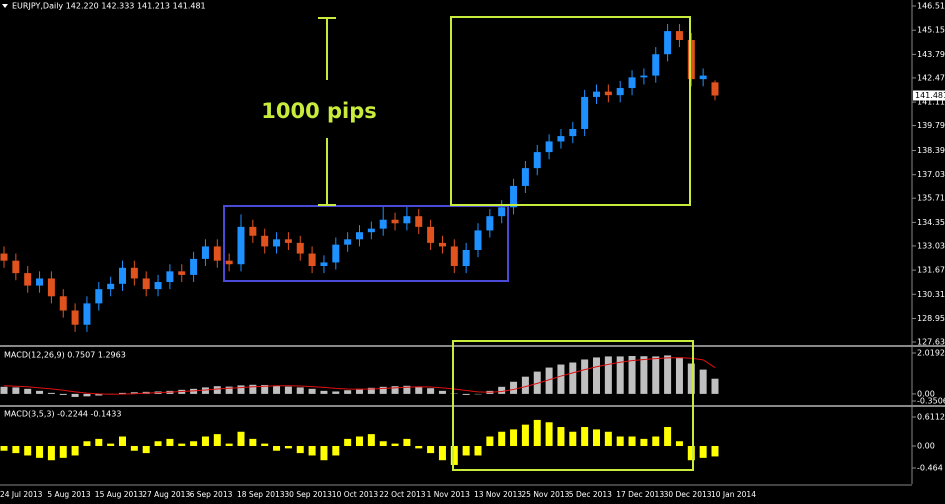 This screenshot has width=945, height=504. What do you see at coordinates (359, 376) in the screenshot?
I see `signal-line` at bounding box center [359, 376].